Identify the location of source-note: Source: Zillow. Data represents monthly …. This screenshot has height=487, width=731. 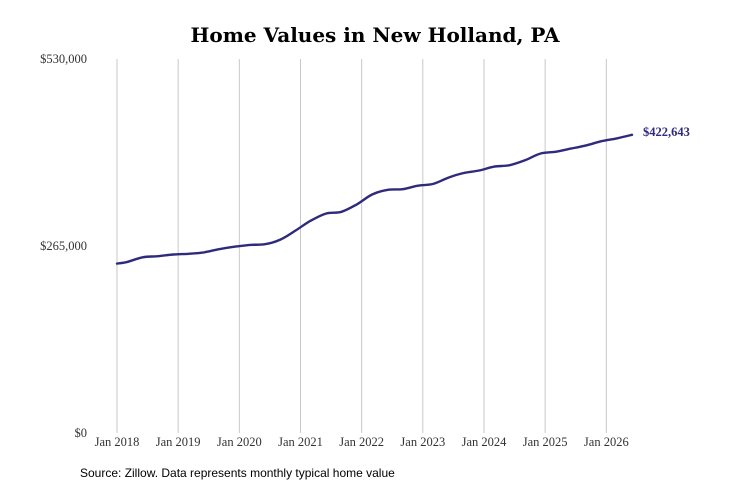
(237, 473).